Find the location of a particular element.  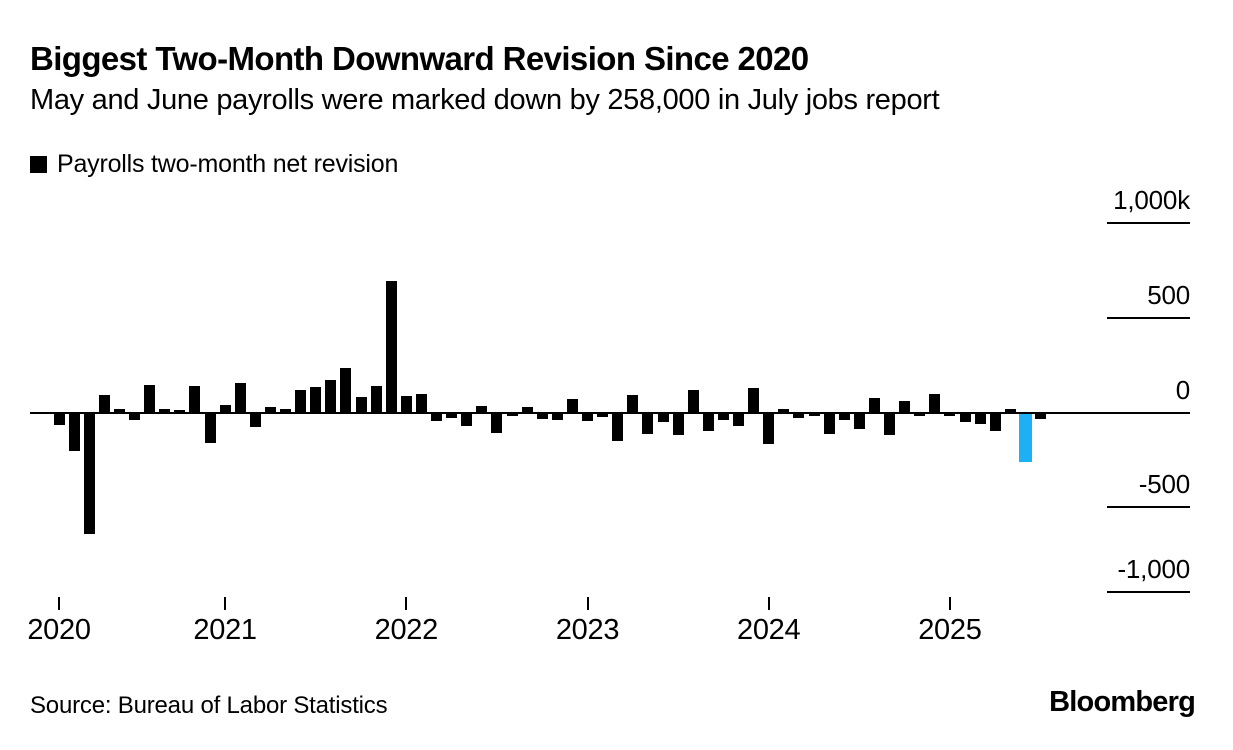

bar-highlighted is located at coordinates (1025, 438).